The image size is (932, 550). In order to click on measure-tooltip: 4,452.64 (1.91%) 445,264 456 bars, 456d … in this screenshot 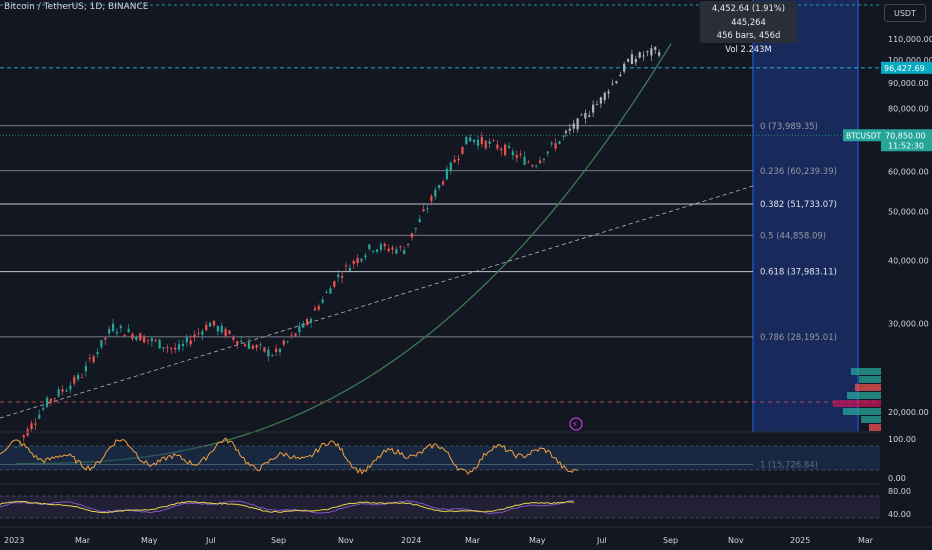, I will do `click(748, 27)`.